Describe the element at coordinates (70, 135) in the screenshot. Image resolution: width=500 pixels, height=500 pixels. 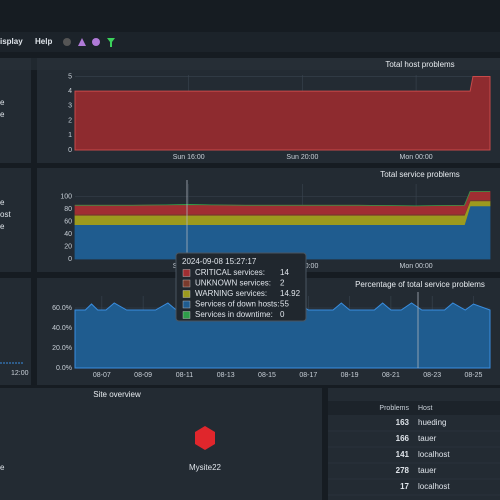
I see `y-tick-label: 1` at that location.